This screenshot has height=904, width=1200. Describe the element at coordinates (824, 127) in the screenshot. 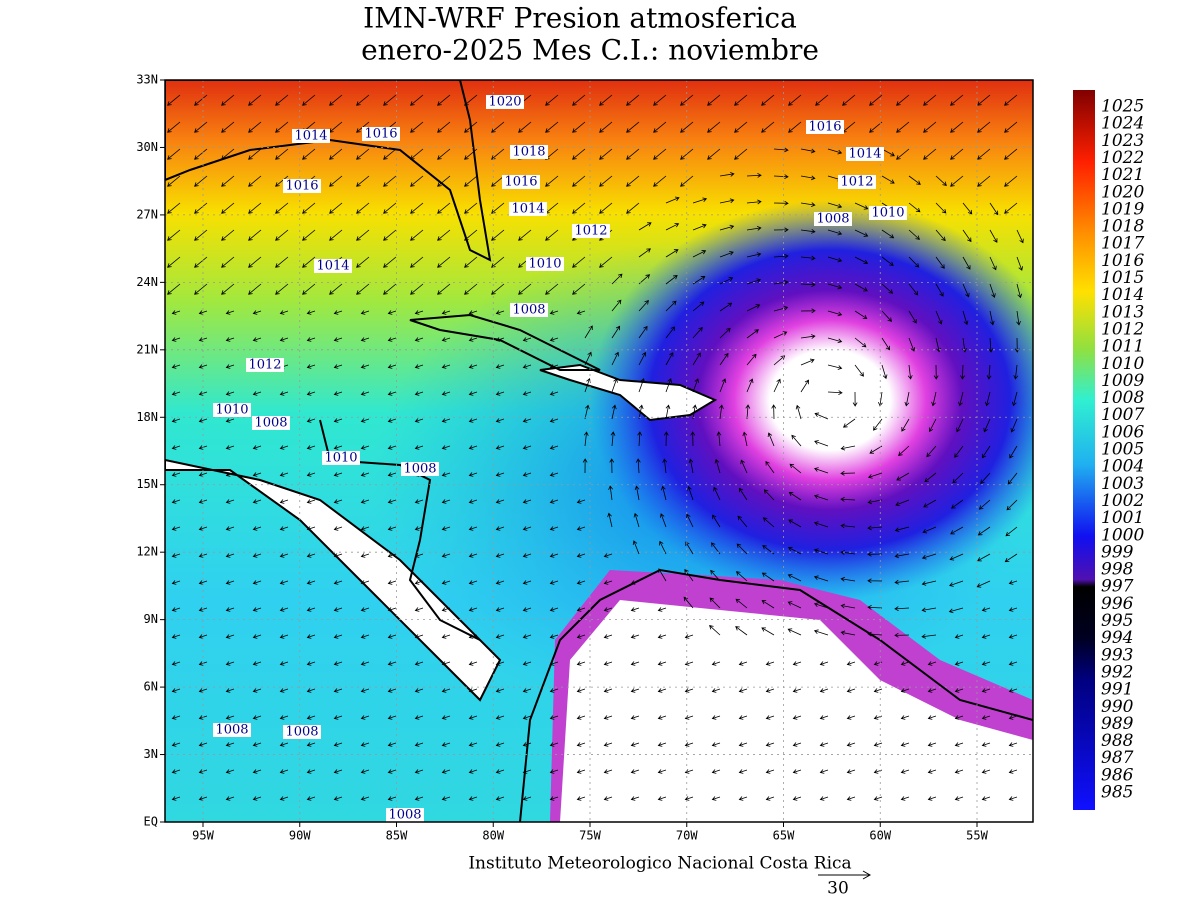

I see `contour-label: 1016` at that location.